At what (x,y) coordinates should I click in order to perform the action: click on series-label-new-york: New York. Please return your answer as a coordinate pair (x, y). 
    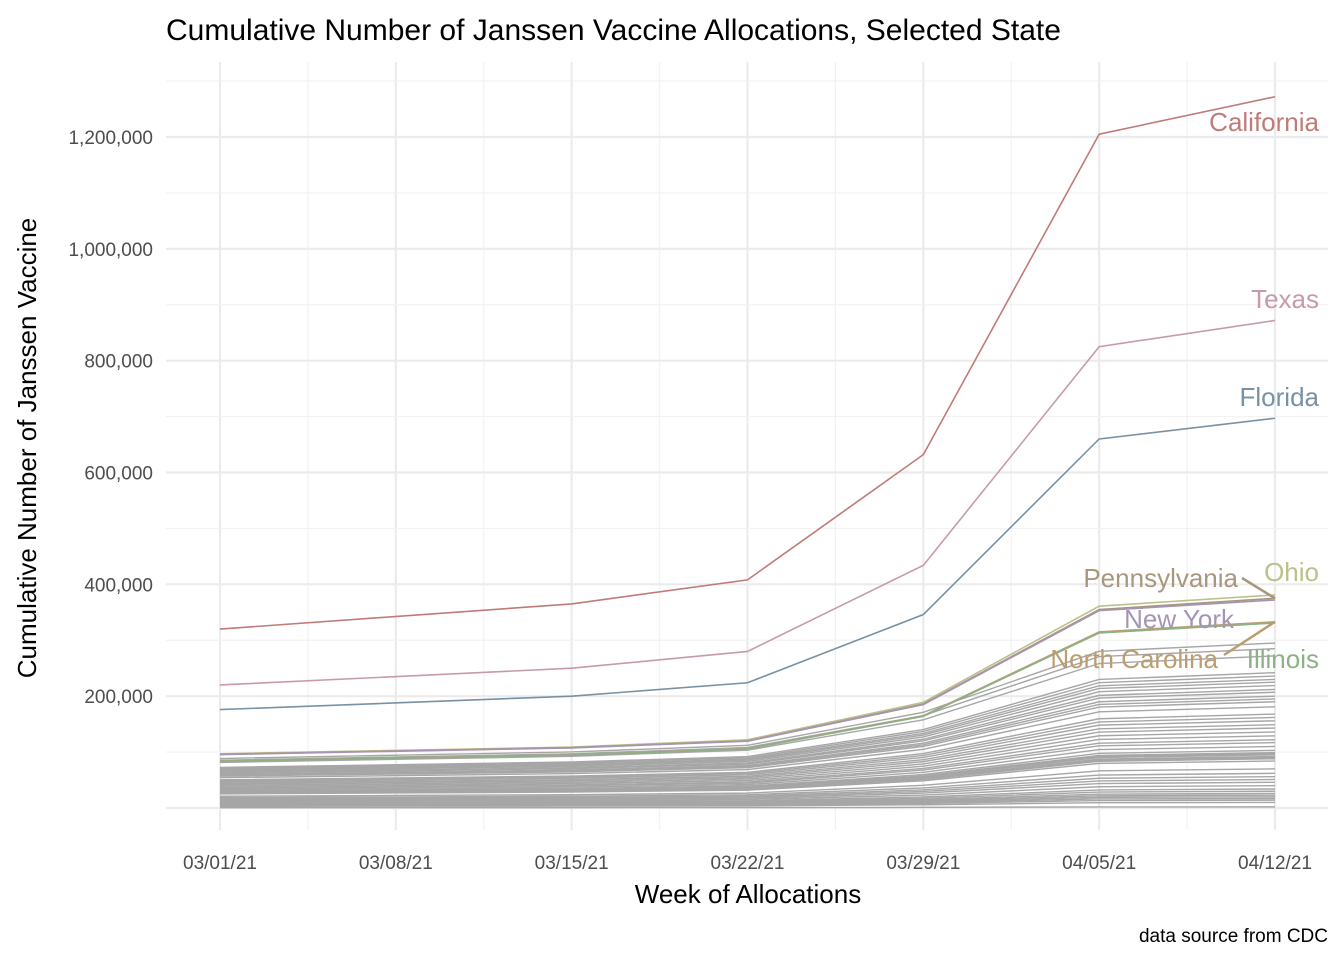
    Looking at the image, I should click on (1179, 619).